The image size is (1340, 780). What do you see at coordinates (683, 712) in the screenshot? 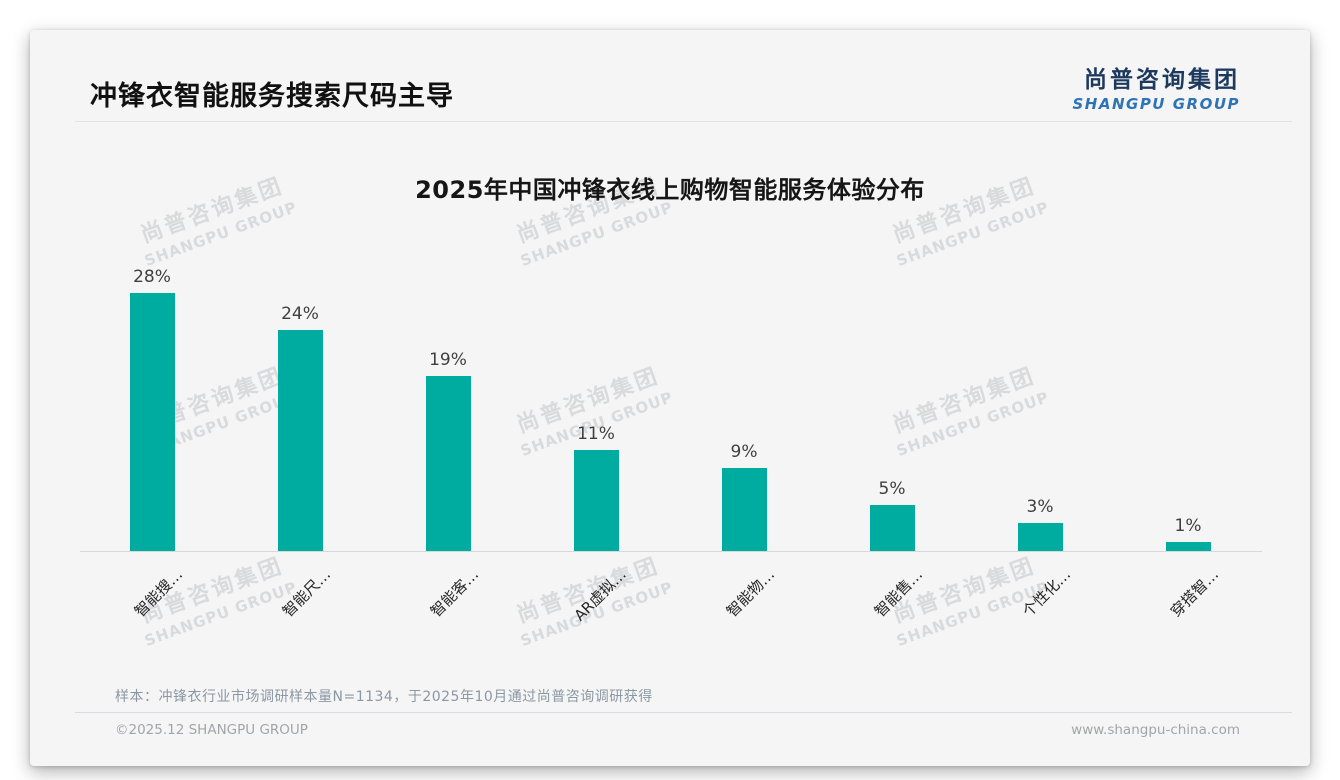
I see `footer-divider` at bounding box center [683, 712].